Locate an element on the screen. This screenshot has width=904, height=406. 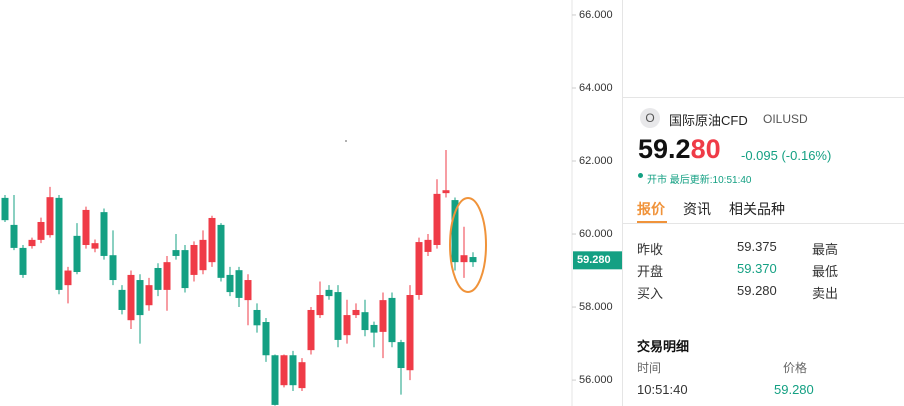
y-tick-label: 56.000 is located at coordinates (596, 380).